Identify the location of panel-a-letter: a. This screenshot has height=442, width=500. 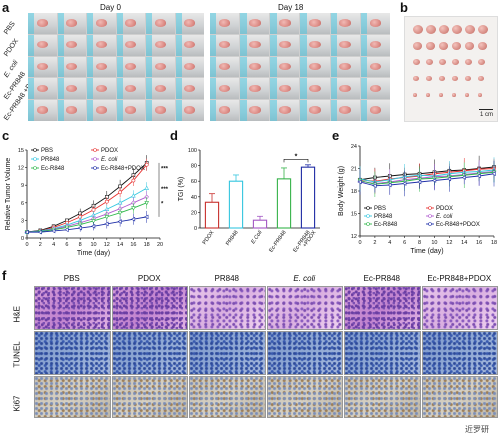
(6, 7).